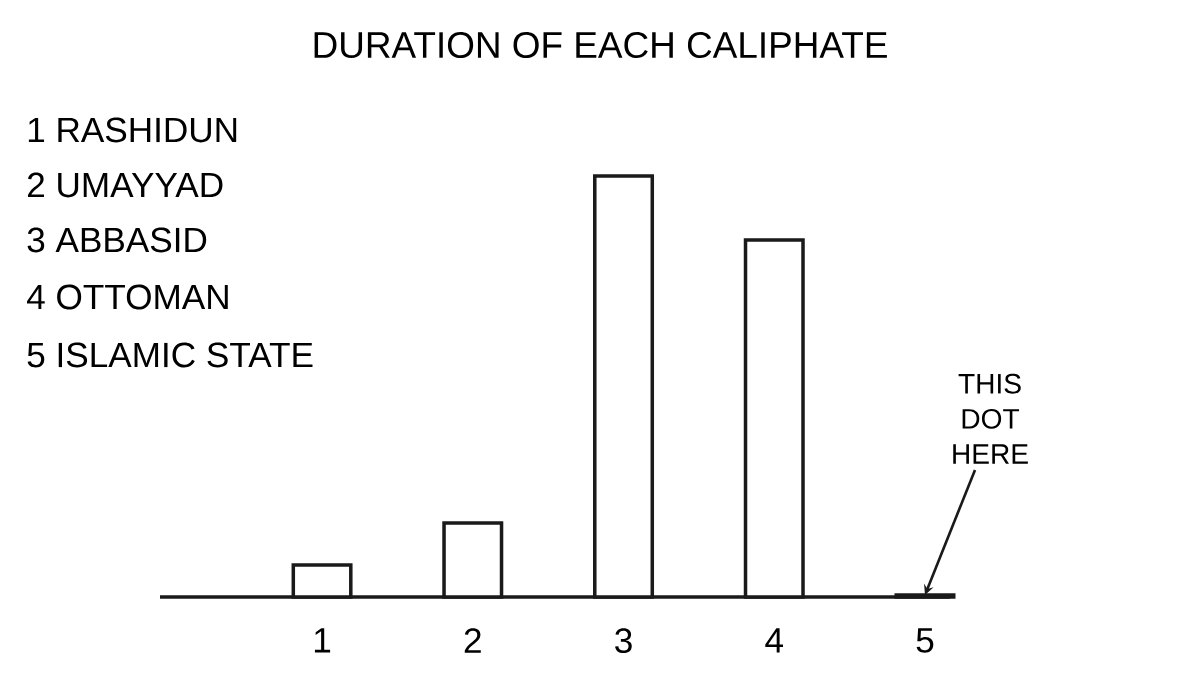 Image resolution: width=1200 pixels, height=697 pixels. I want to click on x-tick-label: 3, so click(623, 641).